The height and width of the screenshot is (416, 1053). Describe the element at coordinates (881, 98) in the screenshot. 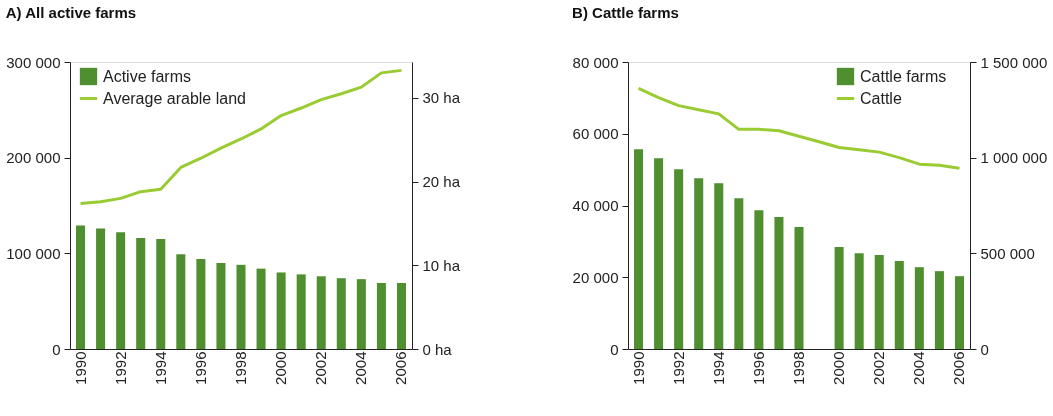

I see `legend-label: Cattle` at that location.